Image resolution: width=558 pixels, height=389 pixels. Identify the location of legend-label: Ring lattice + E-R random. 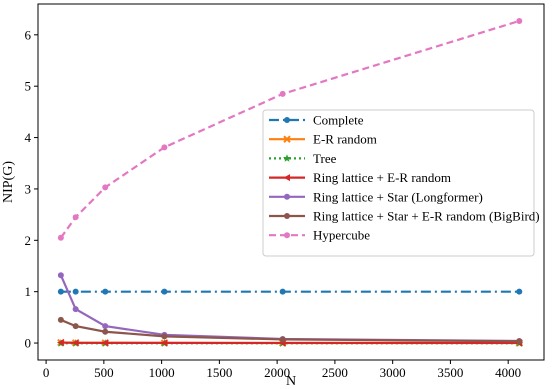
(382, 177).